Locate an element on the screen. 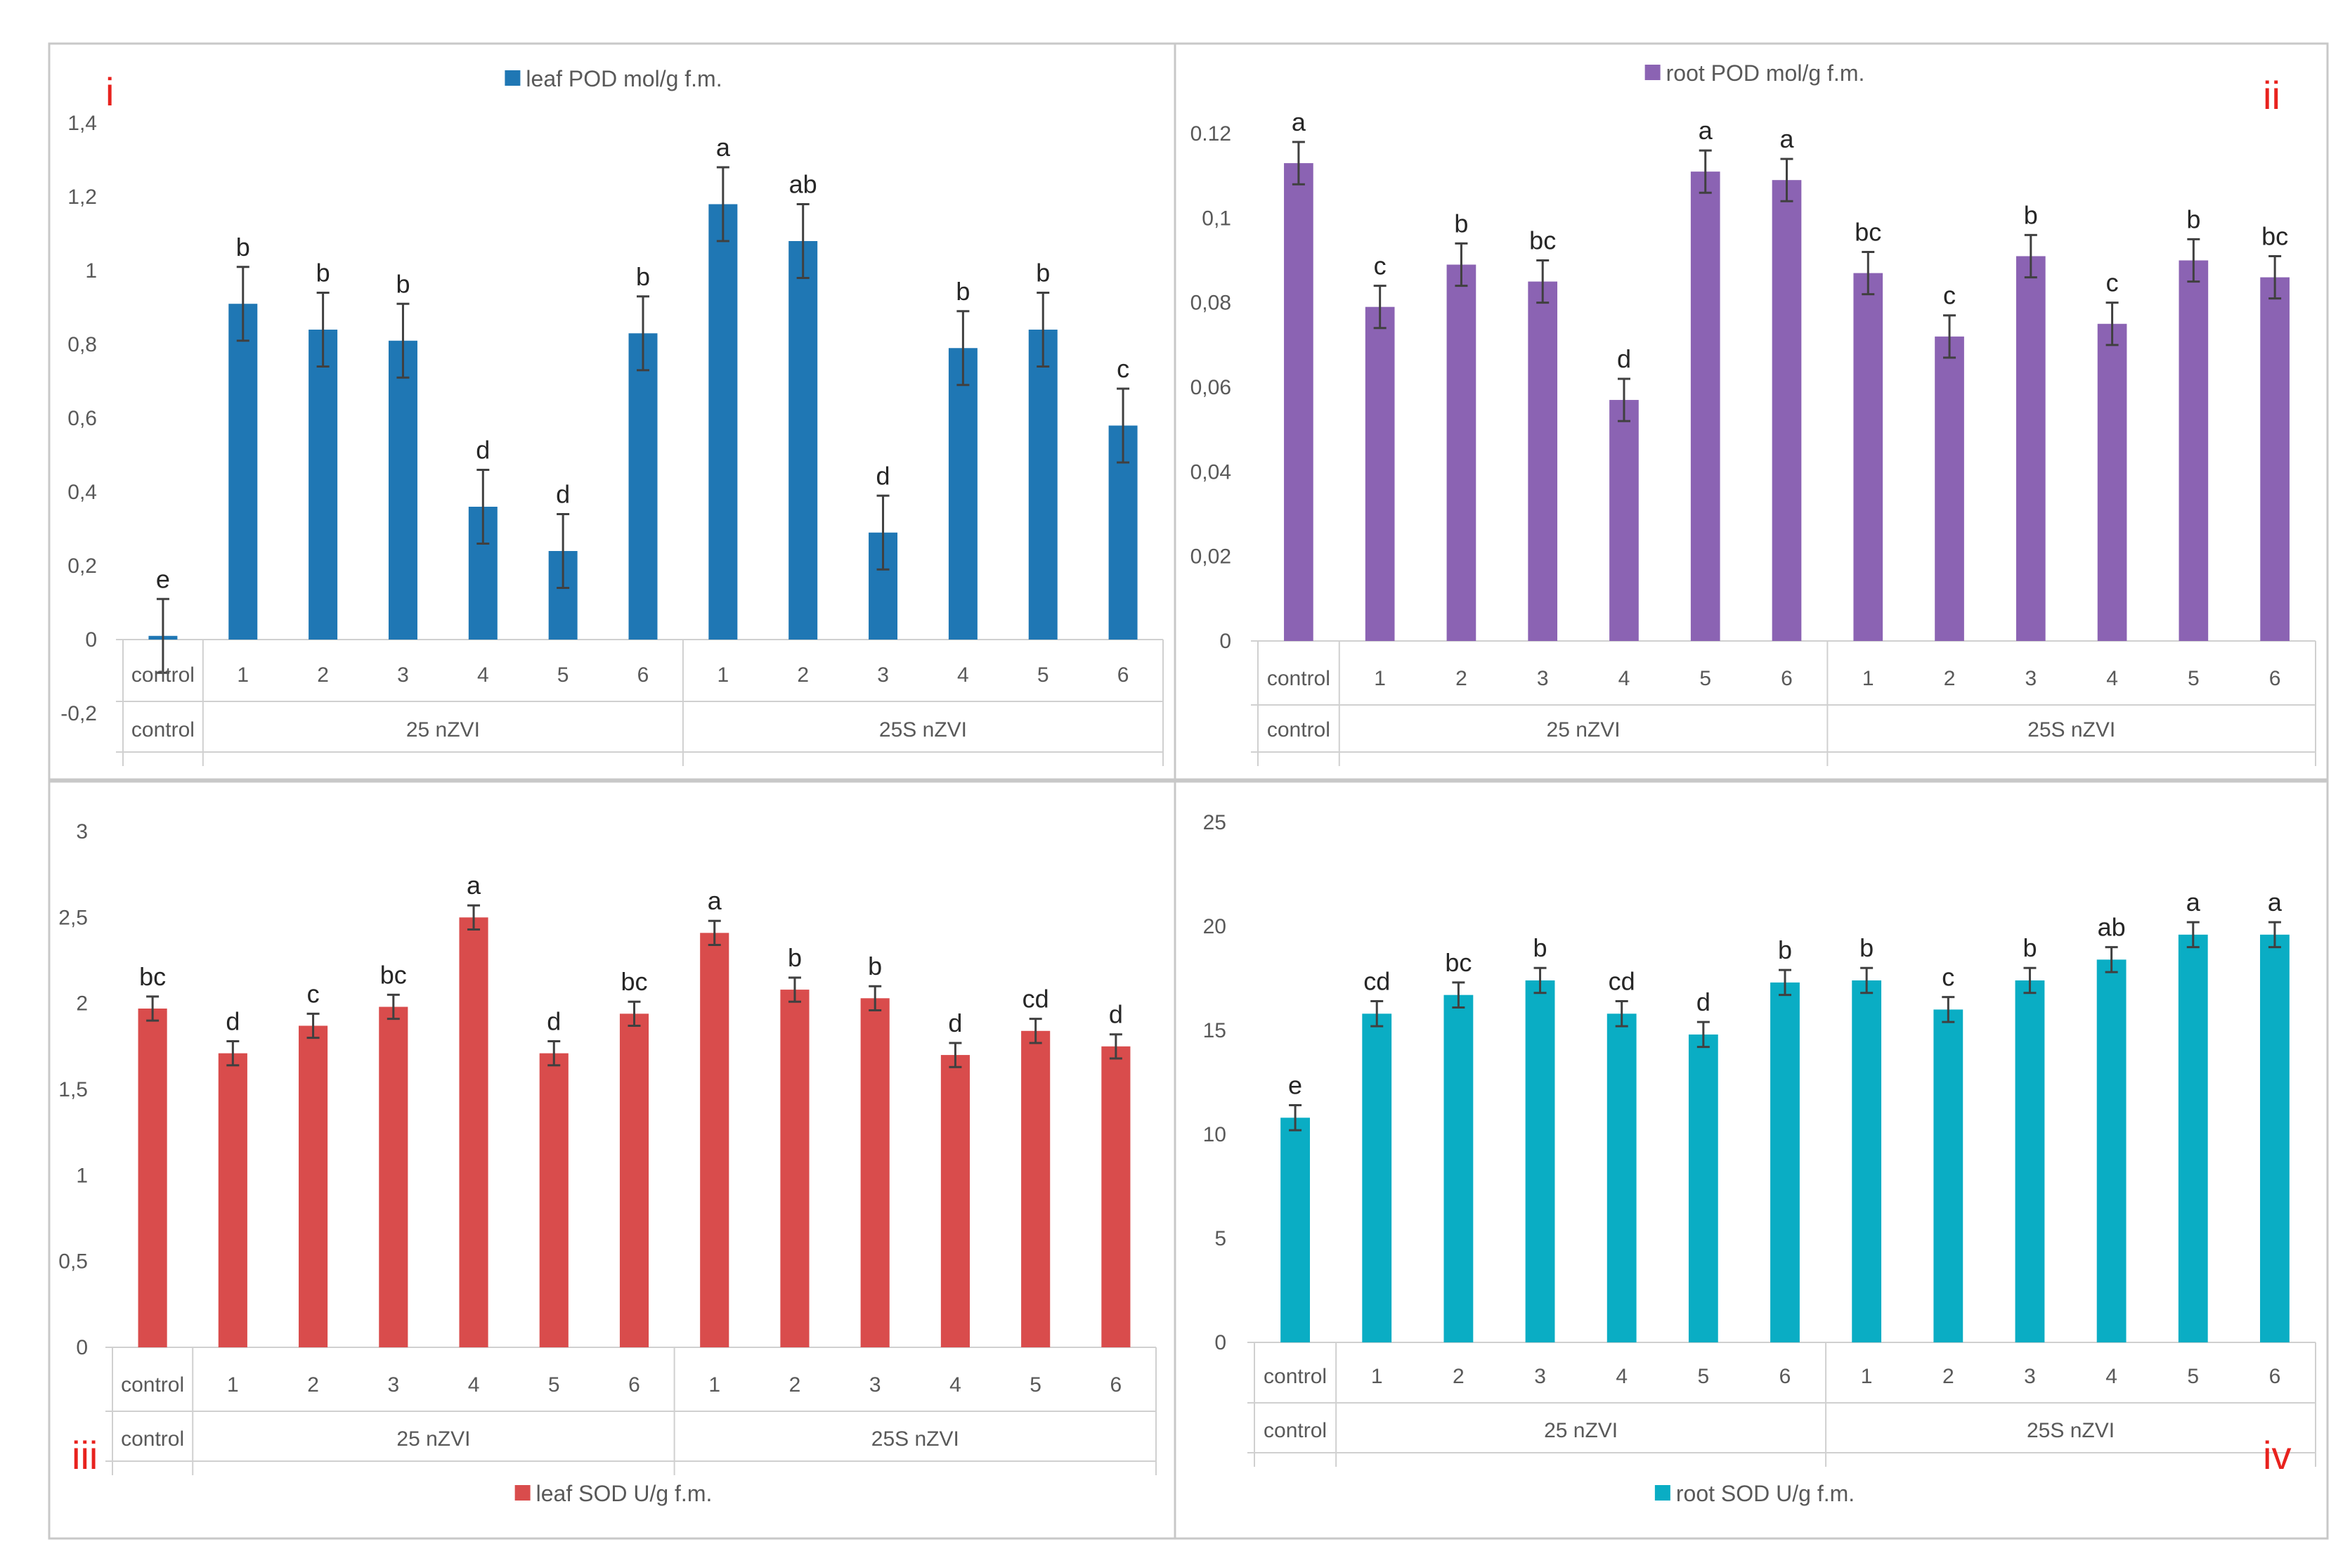 The width and height of the screenshot is (2350, 1568). panel-i-category-label: 2 is located at coordinates (323, 675).